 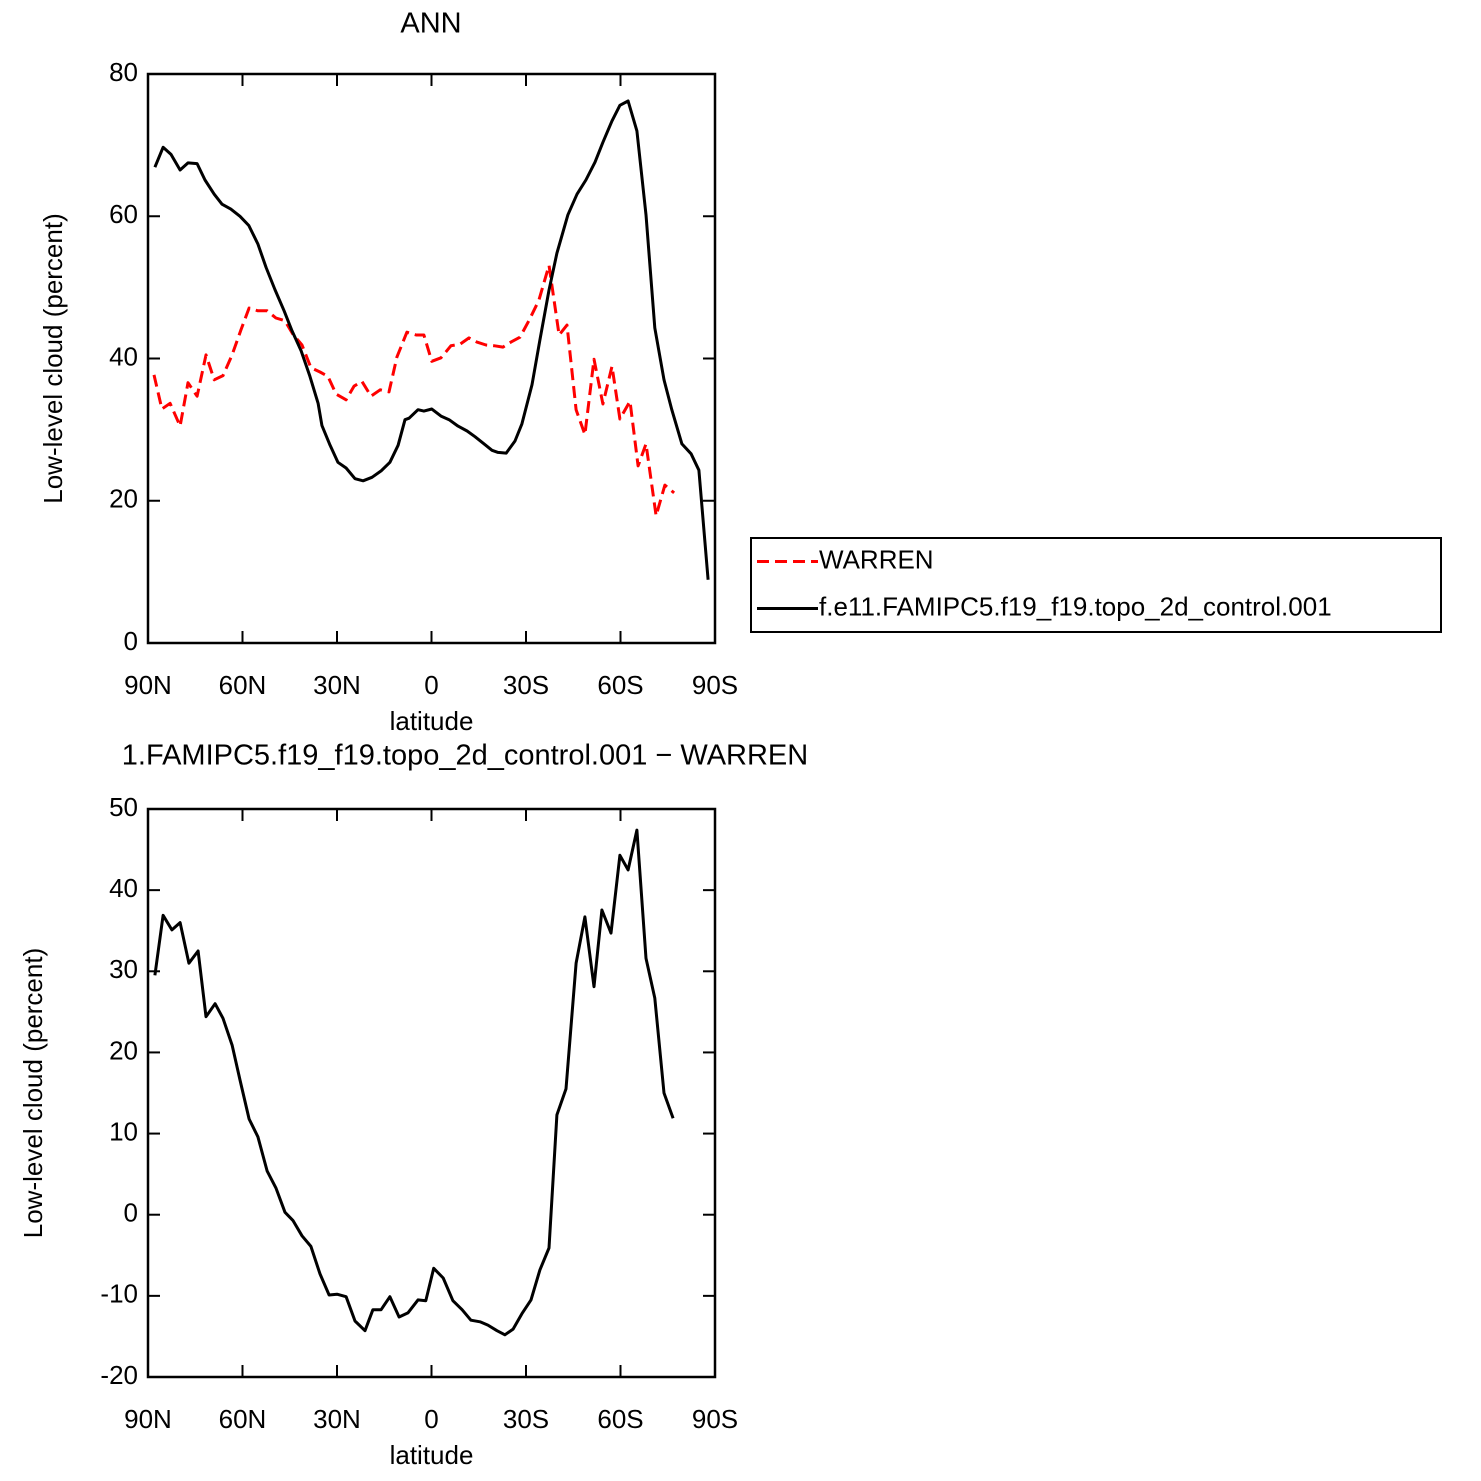 What do you see at coordinates (119, 1294) in the screenshot?
I see `y-tick-label: -10` at bounding box center [119, 1294].